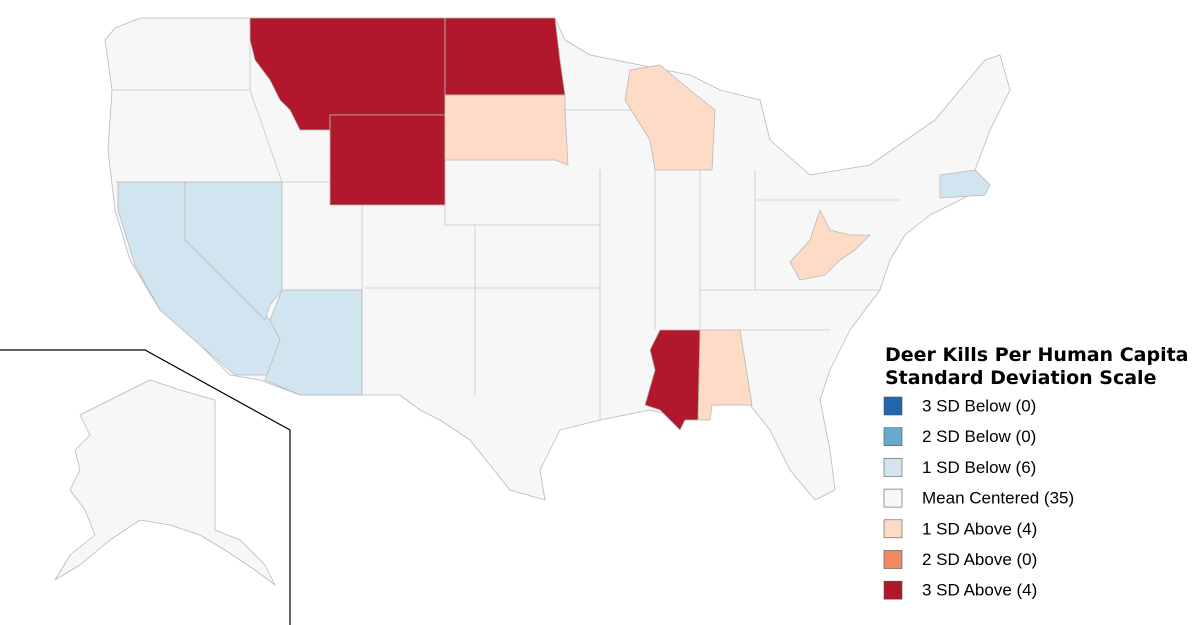 This screenshot has height=625, width=1200. Describe the element at coordinates (998, 498) in the screenshot. I see `legend-label: Mean Centered (35)` at that location.